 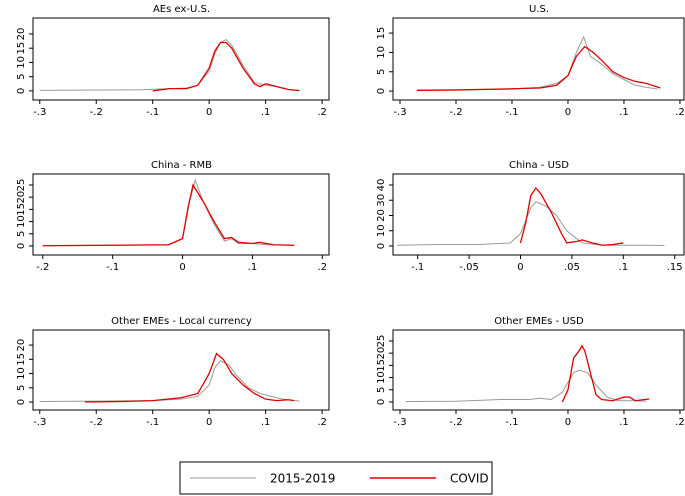 What do you see at coordinates (469, 267) in the screenshot?
I see `x-tick-label: -.05` at bounding box center [469, 267].